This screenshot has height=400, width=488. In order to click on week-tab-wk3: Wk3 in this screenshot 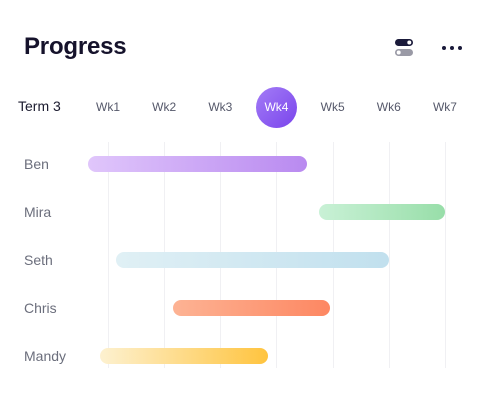, I will do `click(220, 107)`.